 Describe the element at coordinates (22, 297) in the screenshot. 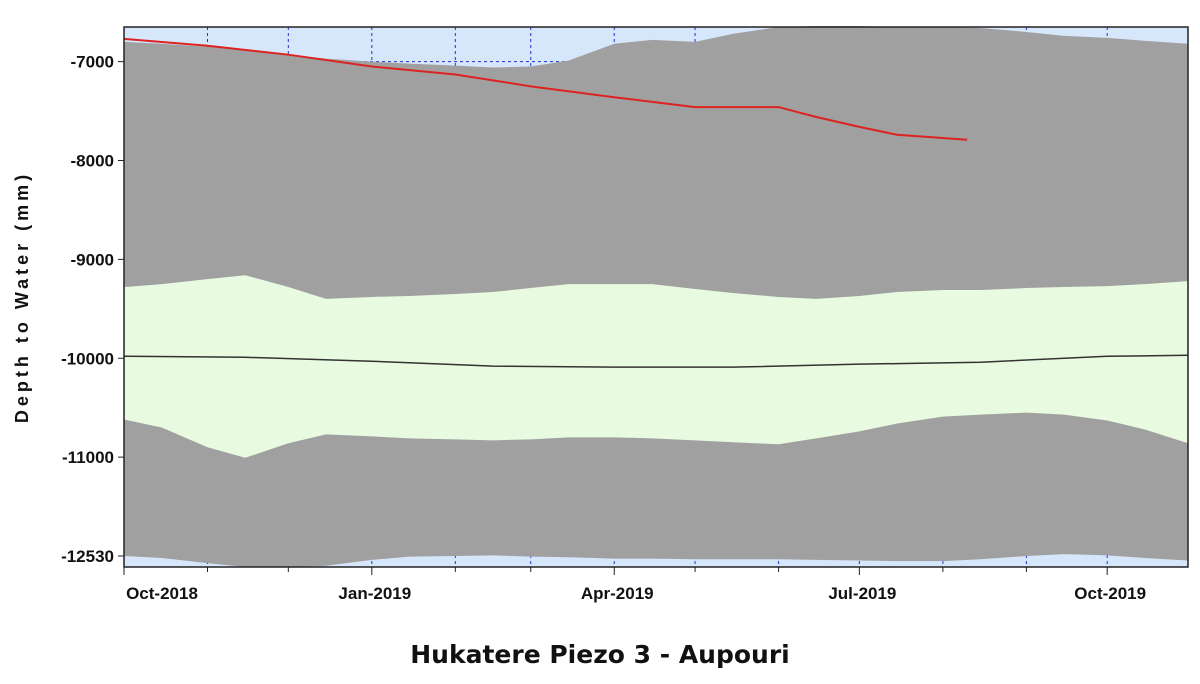

I see `y-axis-title: Depth to Water (mm)` at that location.